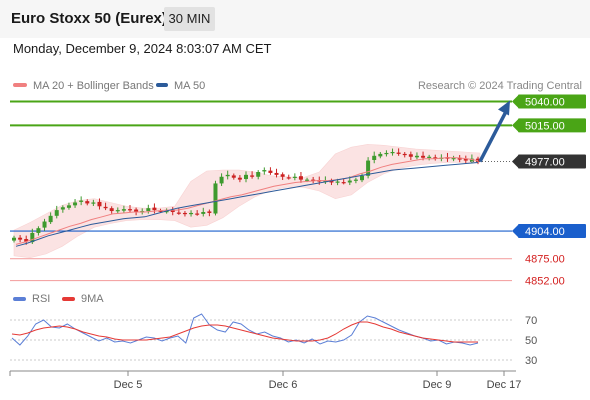 This screenshot has height=400, width=590. What do you see at coordinates (189, 19) in the screenshot?
I see `interval-button: 30 MIN` at bounding box center [189, 19].